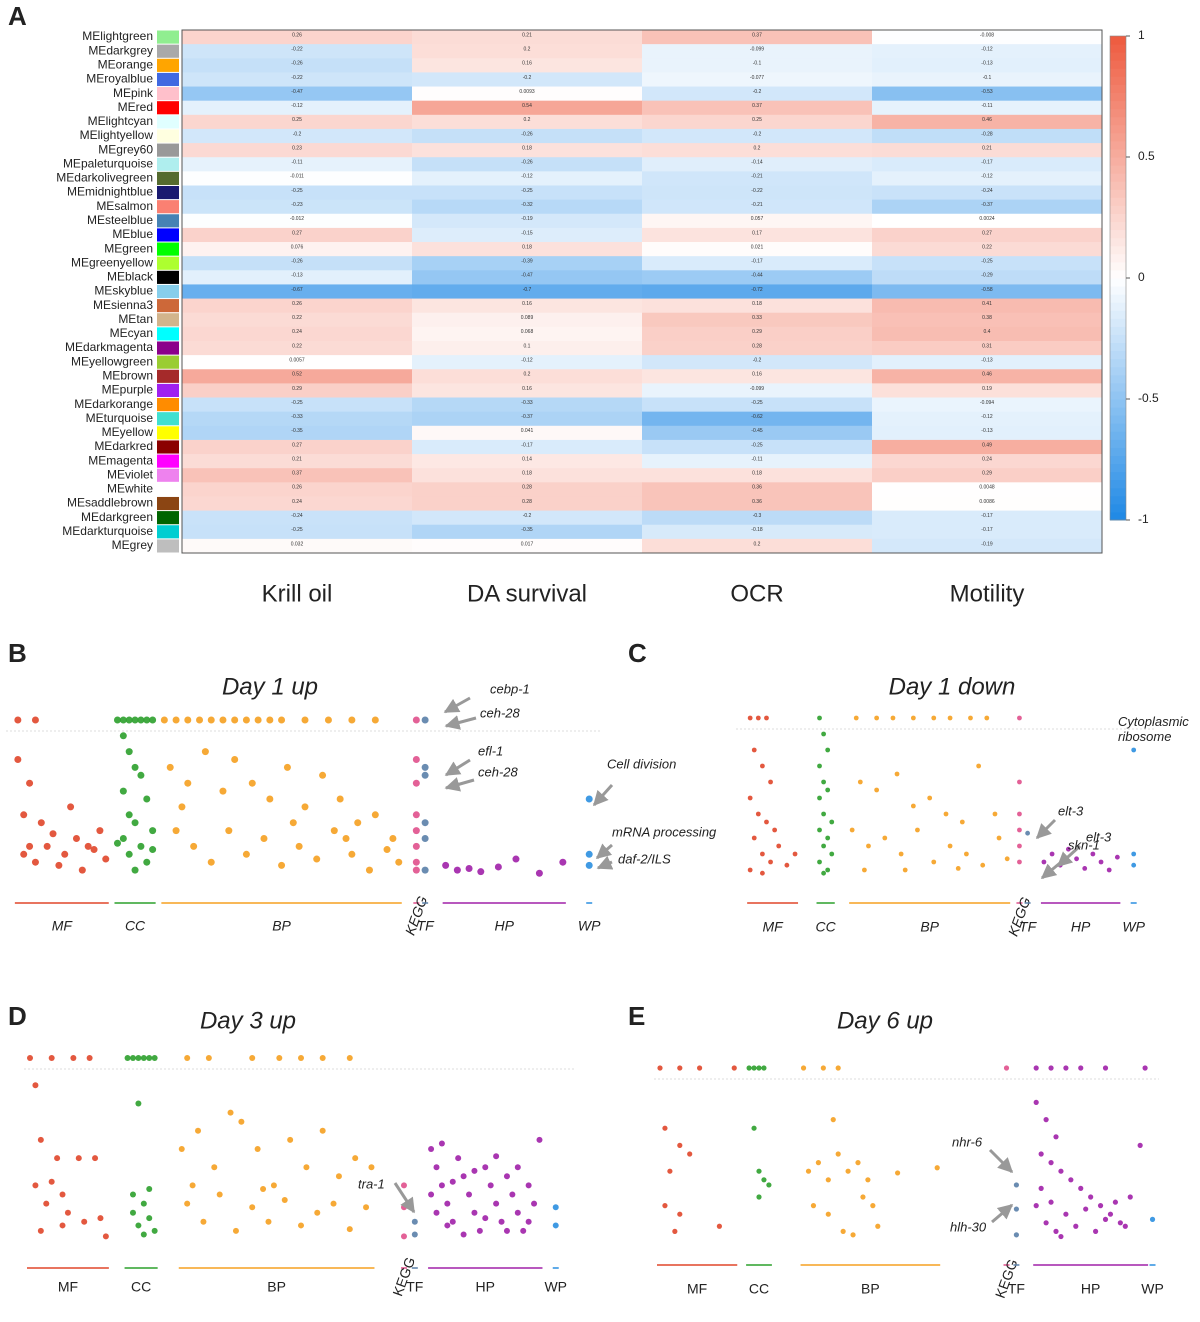 The image size is (1200, 1322). What do you see at coordinates (297, 247) in the screenshot?
I see `cell-value: 0.076` at bounding box center [297, 247].